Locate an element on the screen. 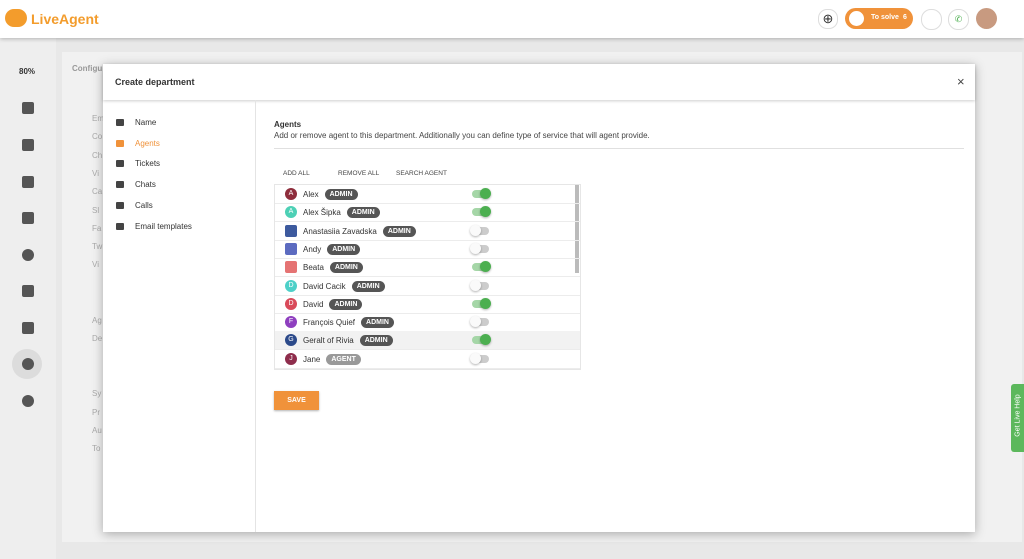  agent-row: G Geralt of Rivia ADMIN is located at coordinates (427, 341).